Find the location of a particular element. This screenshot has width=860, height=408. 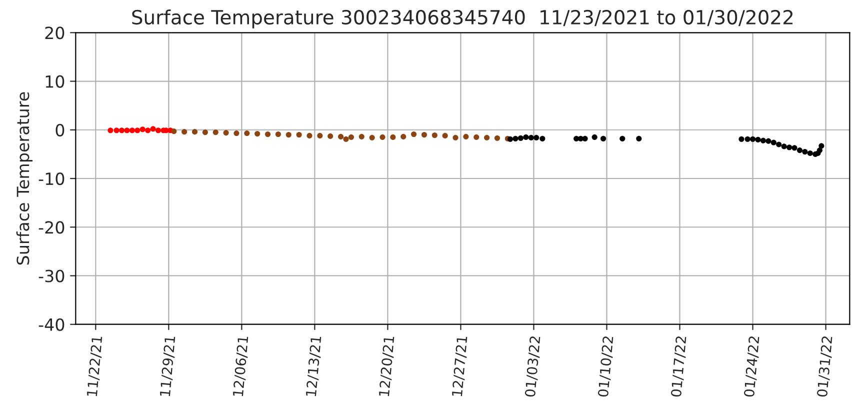

x-tick-label: 12/13/21 is located at coordinates (314, 366).